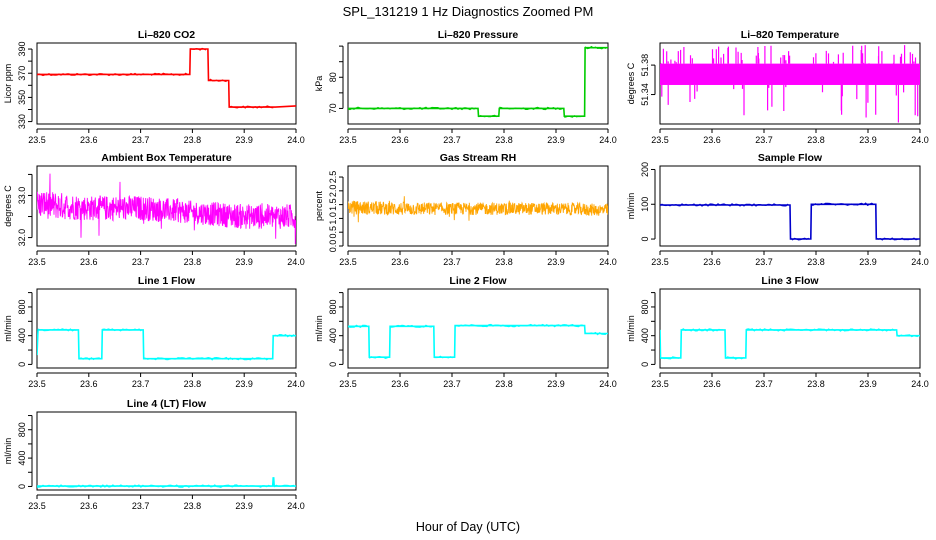 Image resolution: width=936 pixels, height=540 pixels. What do you see at coordinates (333, 177) in the screenshot?
I see `y-tick-label: 2.5` at bounding box center [333, 177].